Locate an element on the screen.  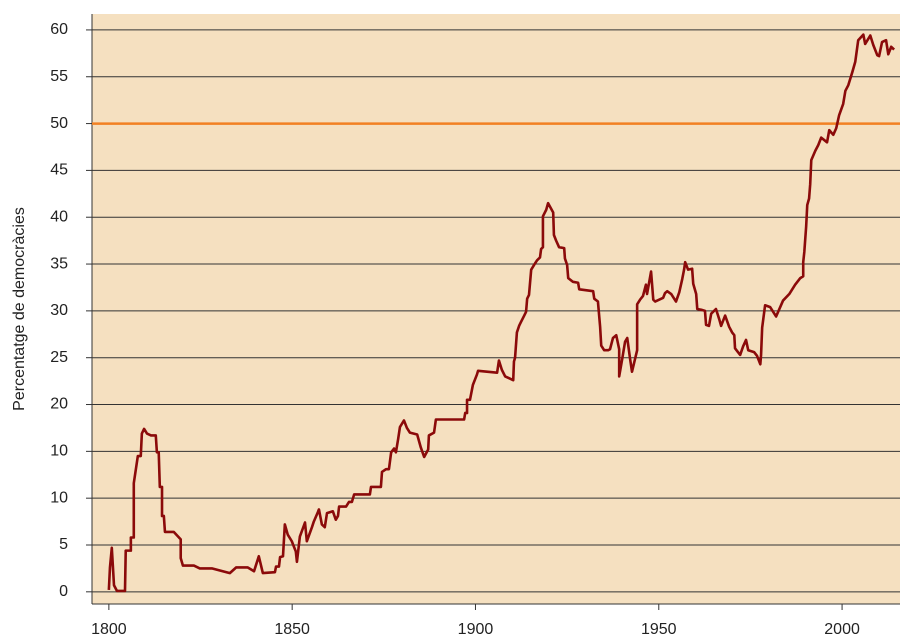
y-tick-label: 40 is located at coordinates (59, 216).